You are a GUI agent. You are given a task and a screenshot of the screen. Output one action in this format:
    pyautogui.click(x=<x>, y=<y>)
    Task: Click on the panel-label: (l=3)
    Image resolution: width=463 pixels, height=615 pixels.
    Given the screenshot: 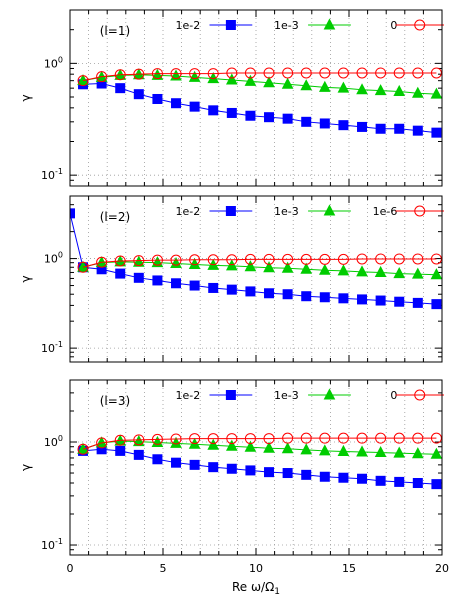 What is the action you would take?
    pyautogui.click(x=115, y=401)
    